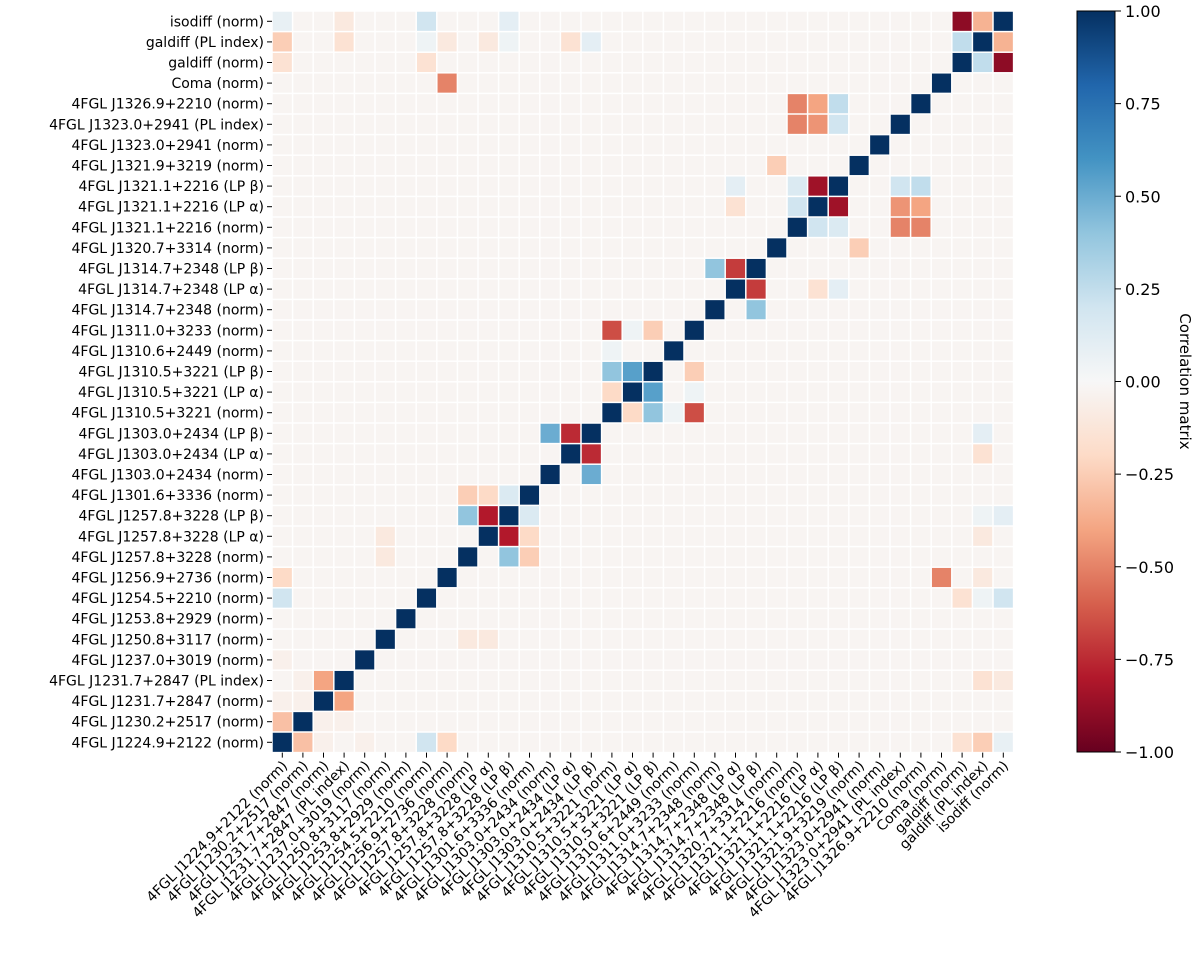  What do you see at coordinates (168, 249) in the screenshot?
I see `y-tick-label: 4FGL J1320.7+3314 (norm)` at bounding box center [168, 249].